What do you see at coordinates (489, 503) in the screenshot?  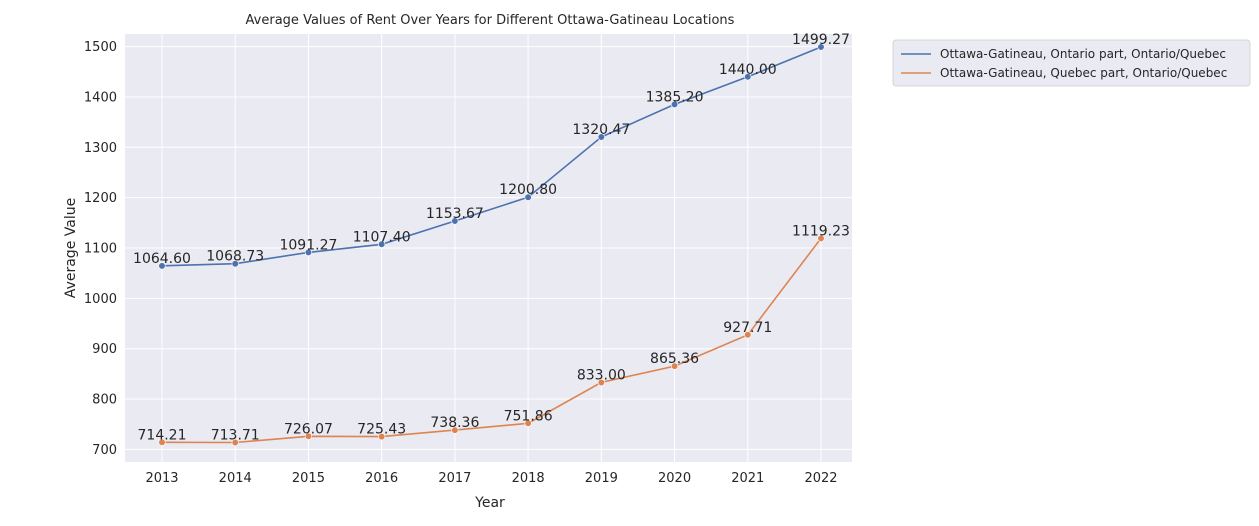 I see `x-axis-label: Year` at bounding box center [489, 503].